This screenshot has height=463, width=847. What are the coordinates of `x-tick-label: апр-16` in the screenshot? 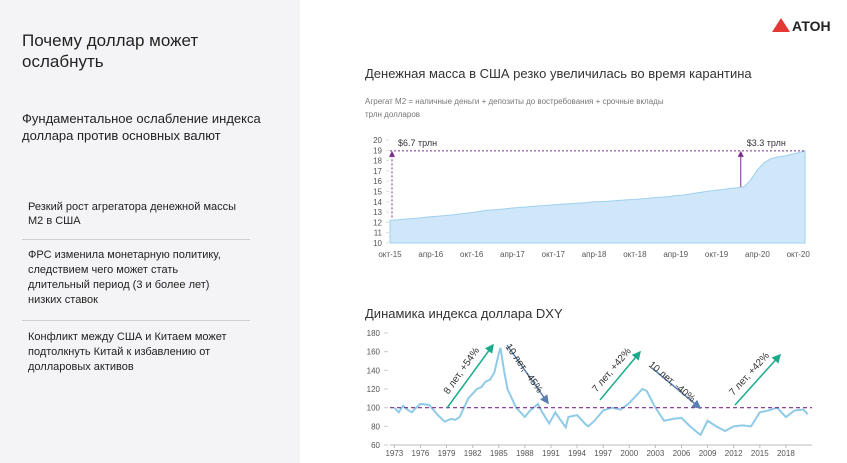 It's located at (430, 254).